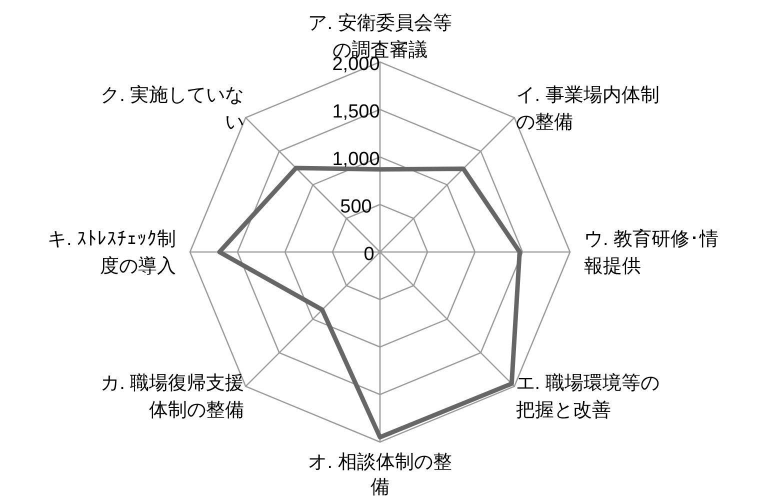 This screenshot has width=759, height=500. I want to click on spoke-label: ク. 実施していない, so click(172, 108).